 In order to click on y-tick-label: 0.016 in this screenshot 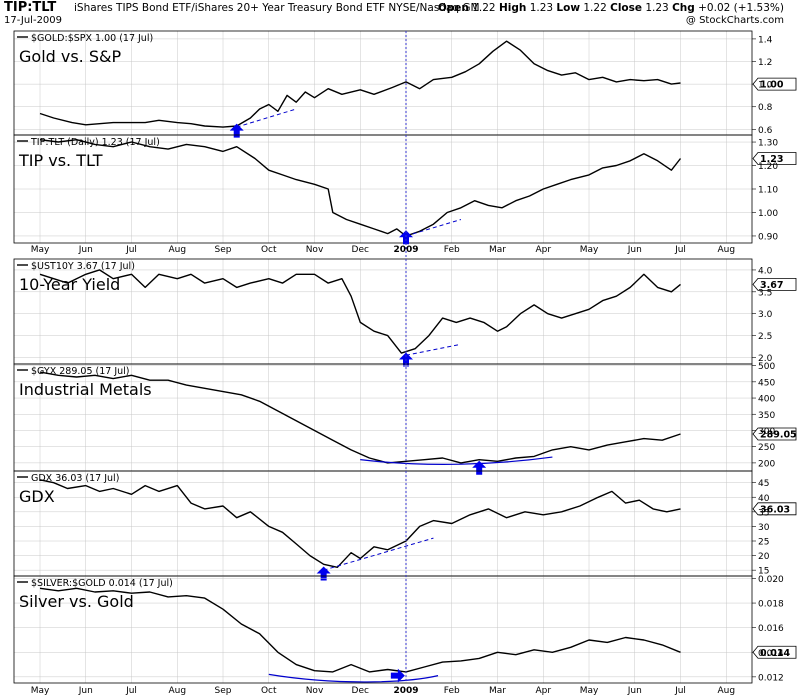, I will do `click(771, 629)`.